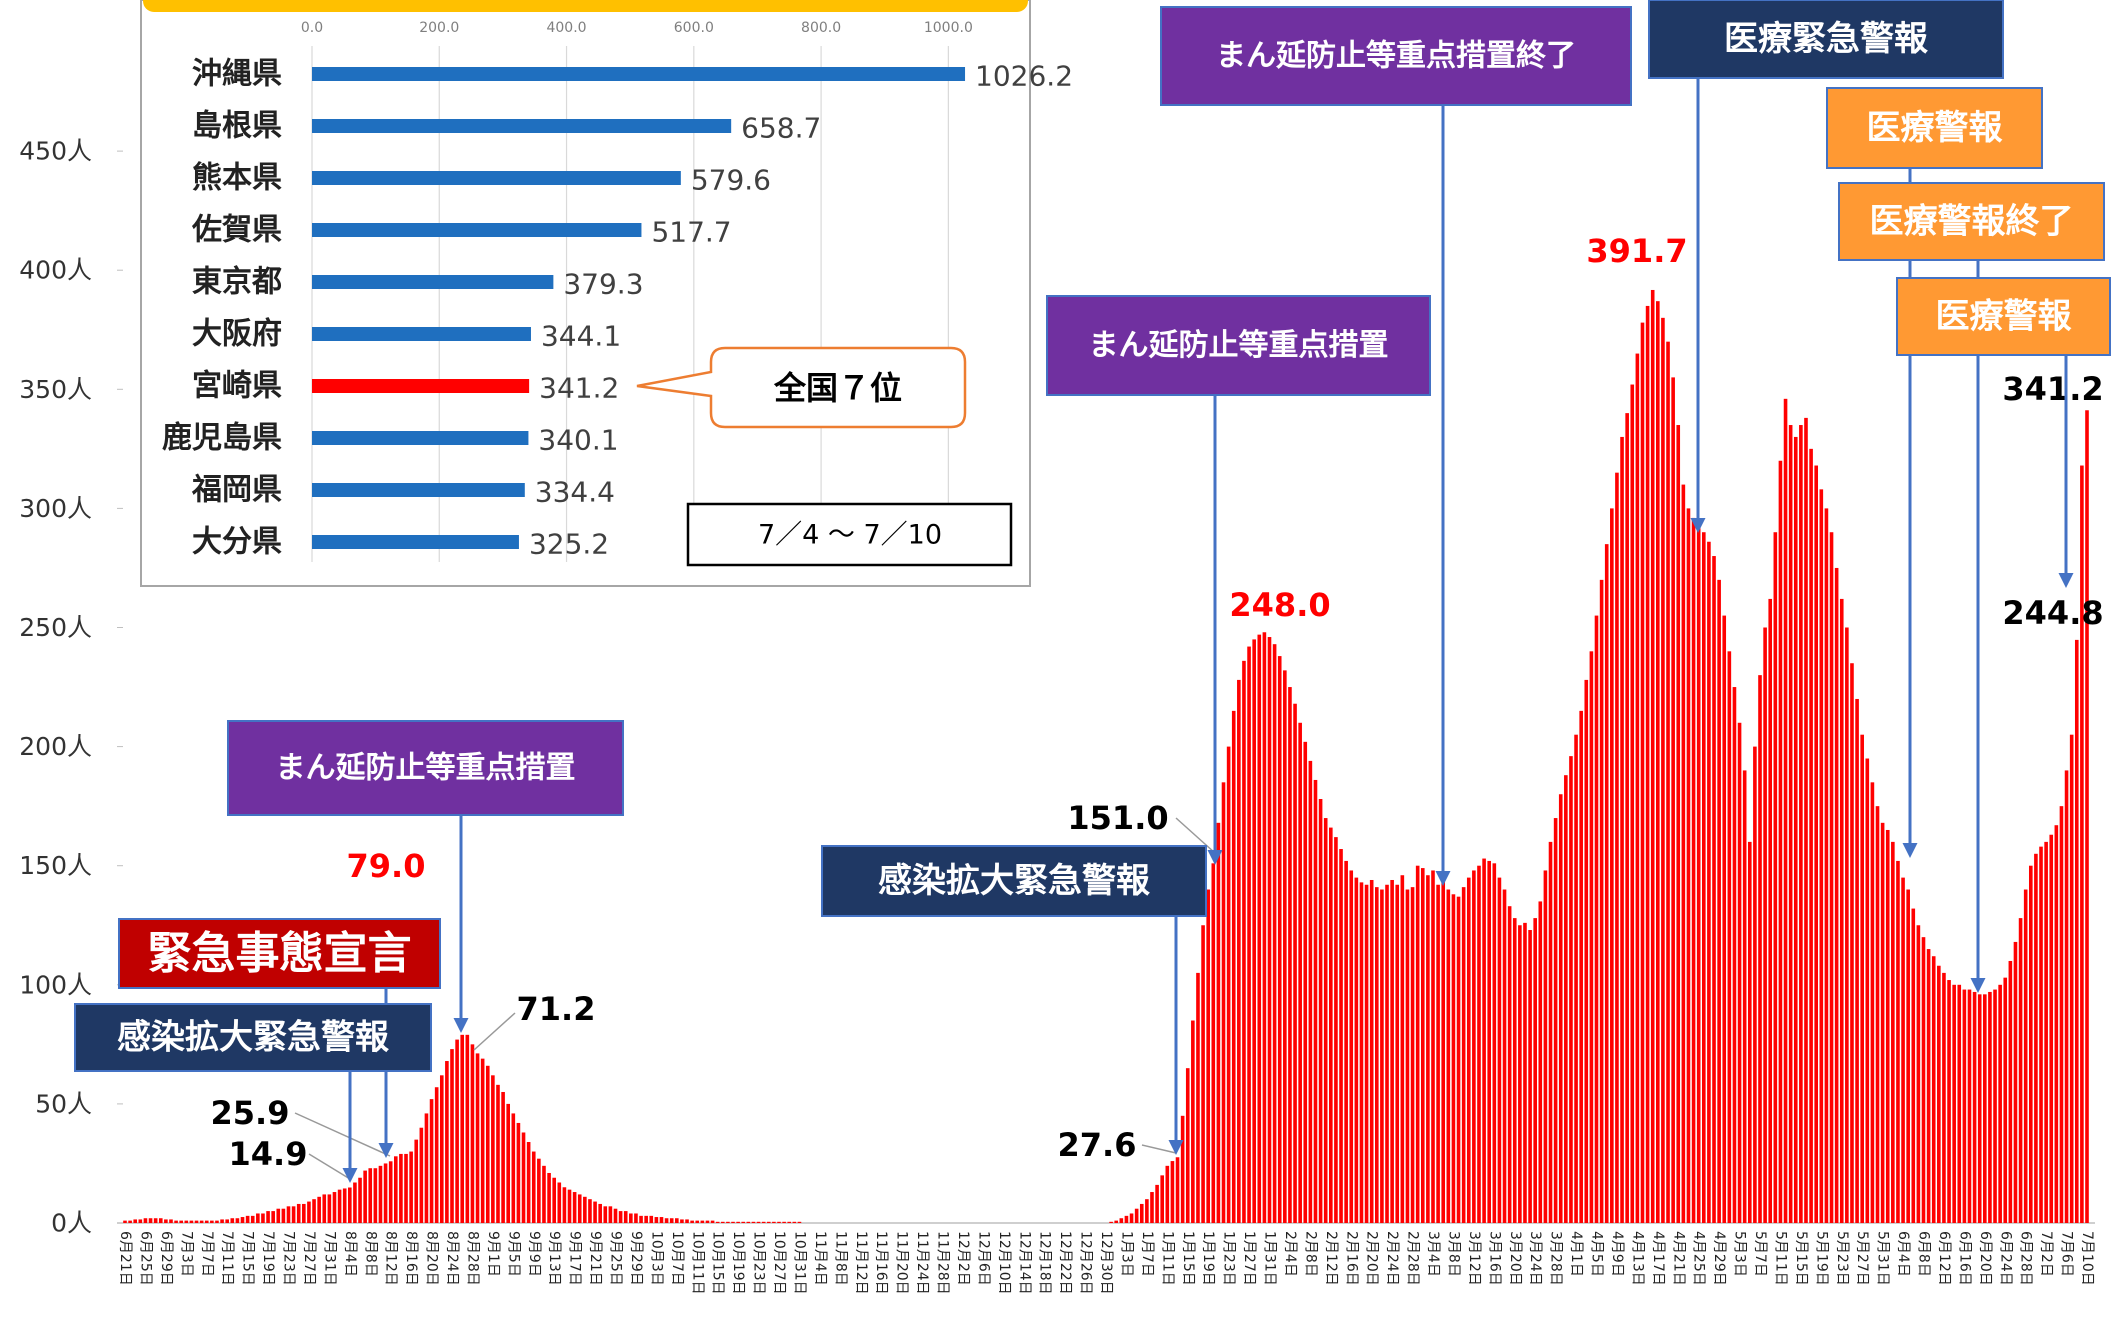 The width and height of the screenshot is (2116, 1334). I want to click on x-tick-label: 2月8日, so click(1310, 1254).